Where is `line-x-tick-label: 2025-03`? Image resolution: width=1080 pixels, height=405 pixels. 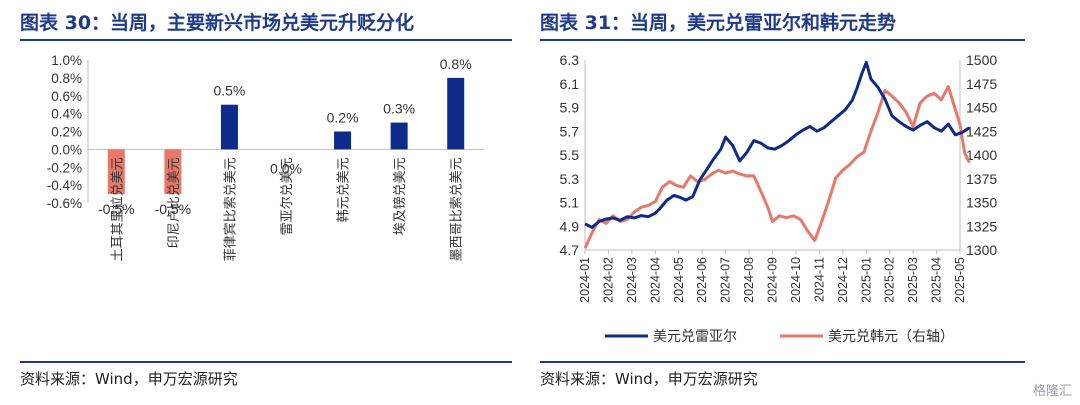
line-x-tick-label: 2025-03 is located at coordinates (913, 280).